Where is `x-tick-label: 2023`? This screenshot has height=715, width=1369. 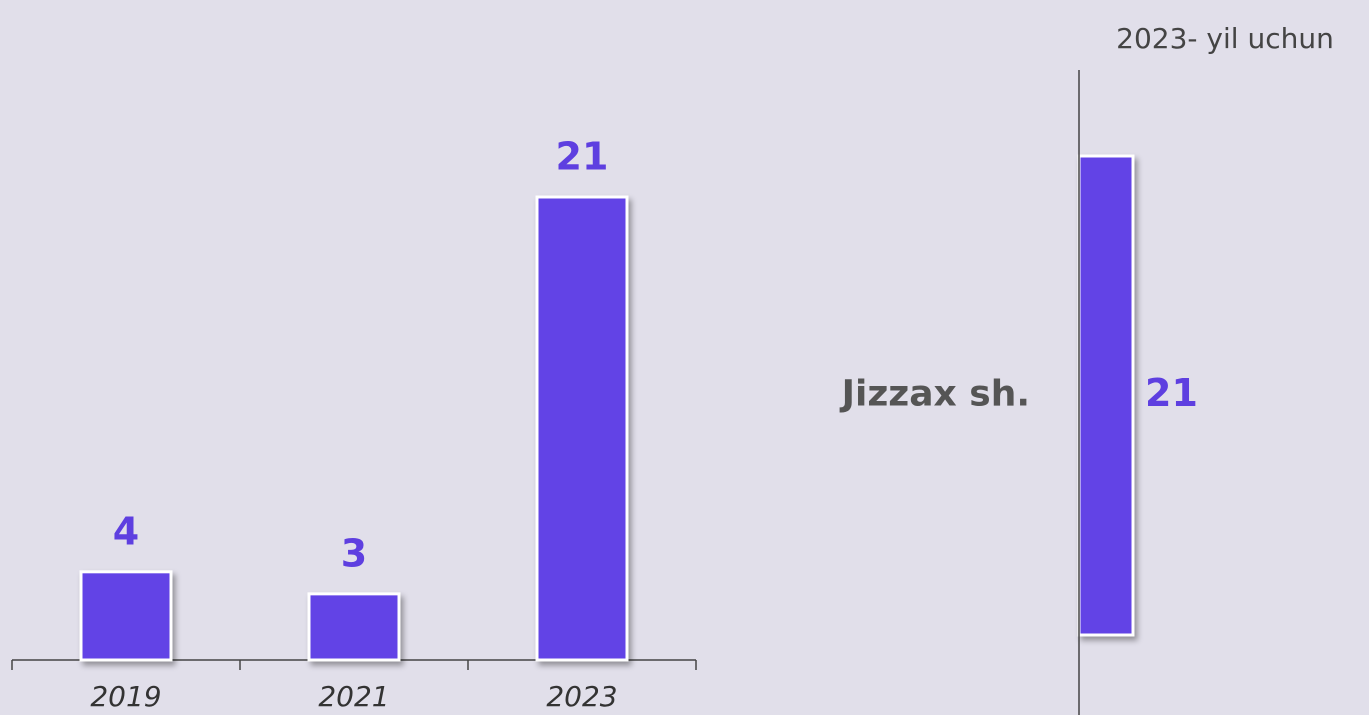 x-tick-label: 2023 is located at coordinates (581, 696).